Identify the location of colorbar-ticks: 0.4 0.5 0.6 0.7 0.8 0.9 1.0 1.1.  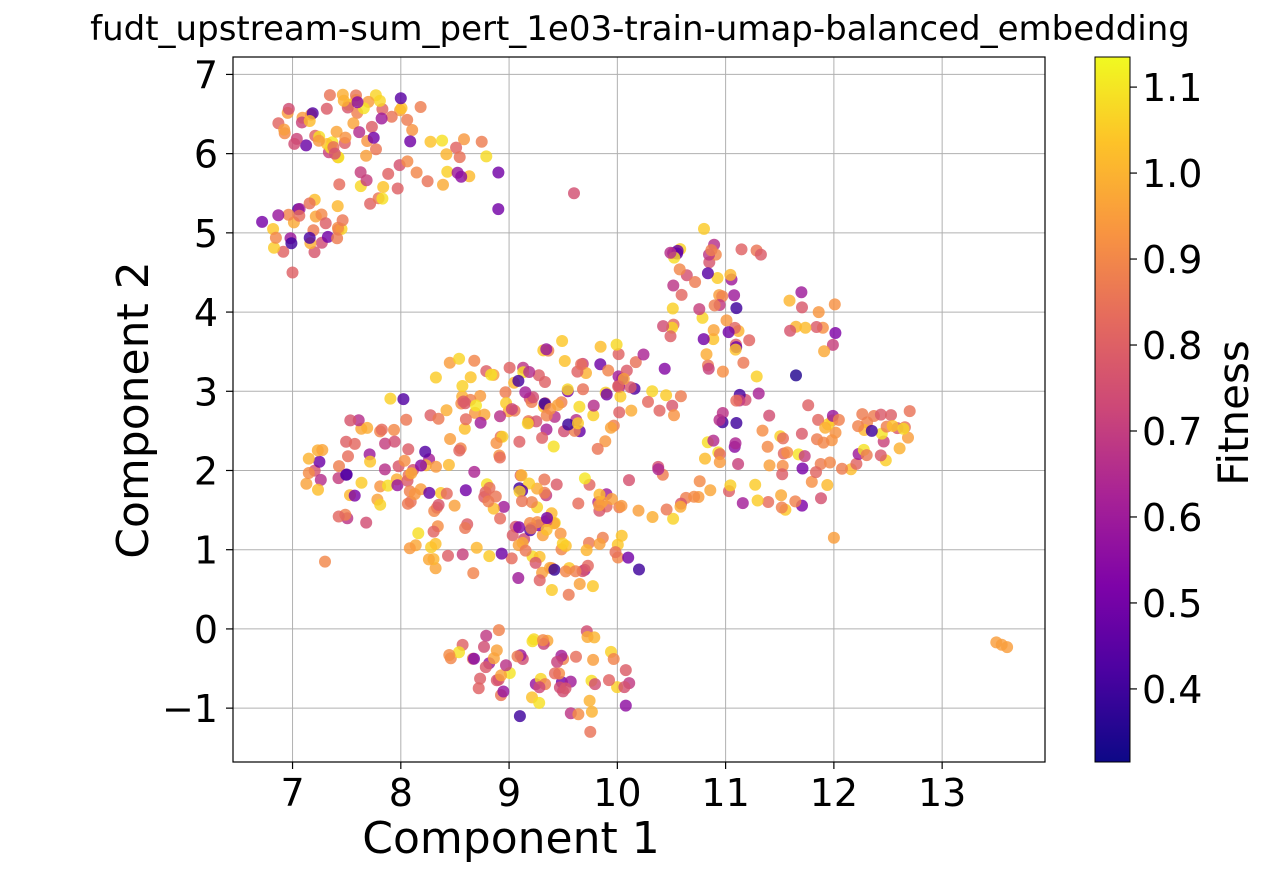
(1166, 389).